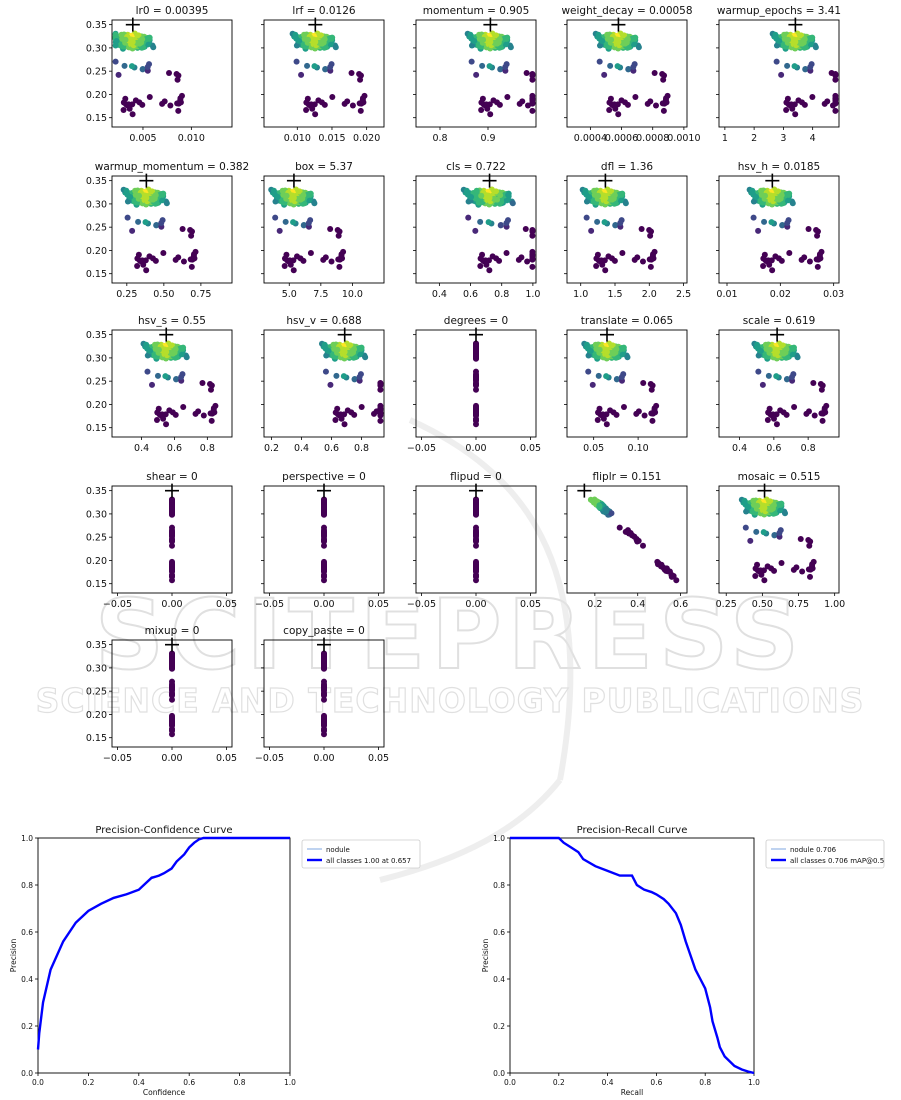 This screenshot has width=901, height=1100. What do you see at coordinates (289, 294) in the screenshot?
I see `x-tick-label: 5.0` at bounding box center [289, 294].